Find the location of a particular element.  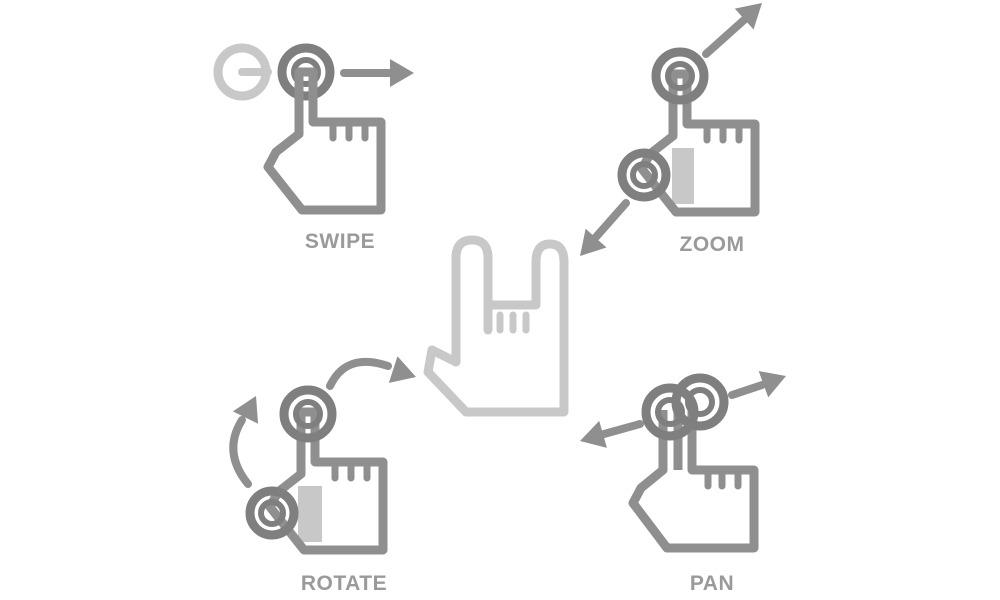

zoom-touch-circle-top-icon is located at coordinates (680, 76).